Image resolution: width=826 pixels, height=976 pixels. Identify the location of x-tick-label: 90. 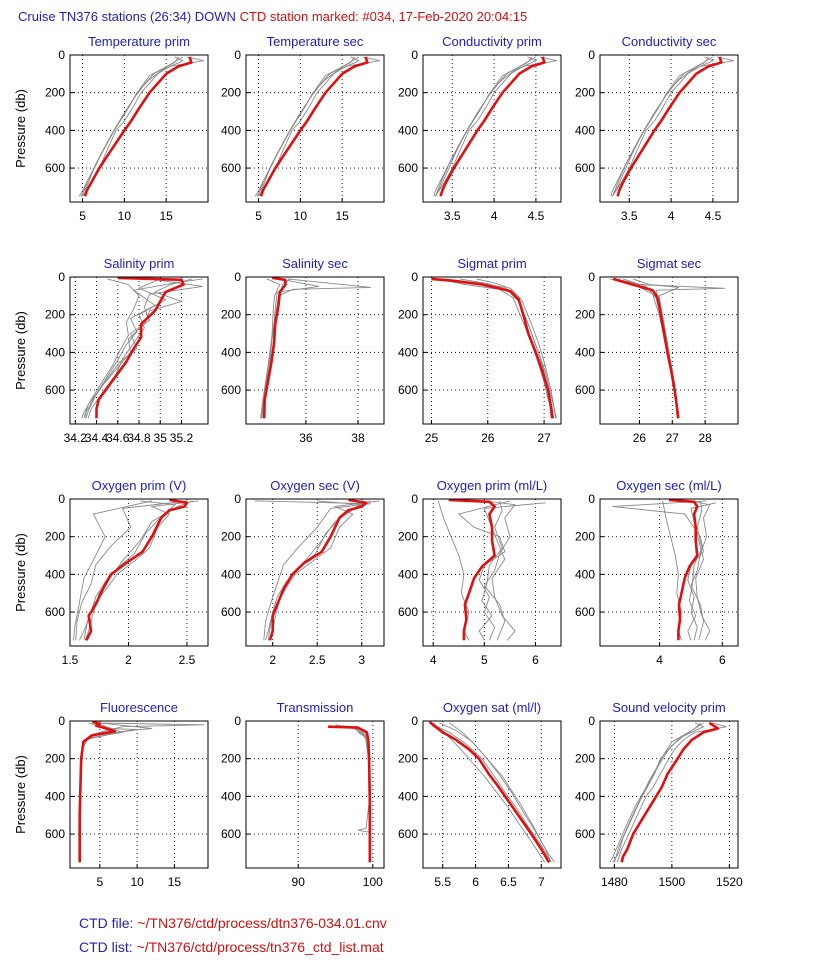
(299, 882).